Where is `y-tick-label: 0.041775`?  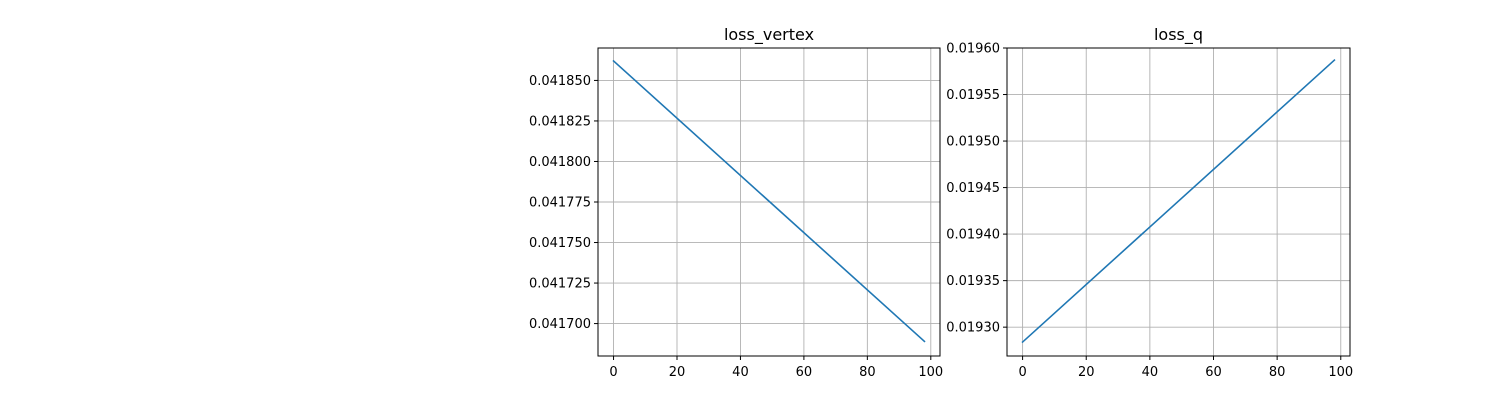
y-tick-label: 0.041775 is located at coordinates (560, 203).